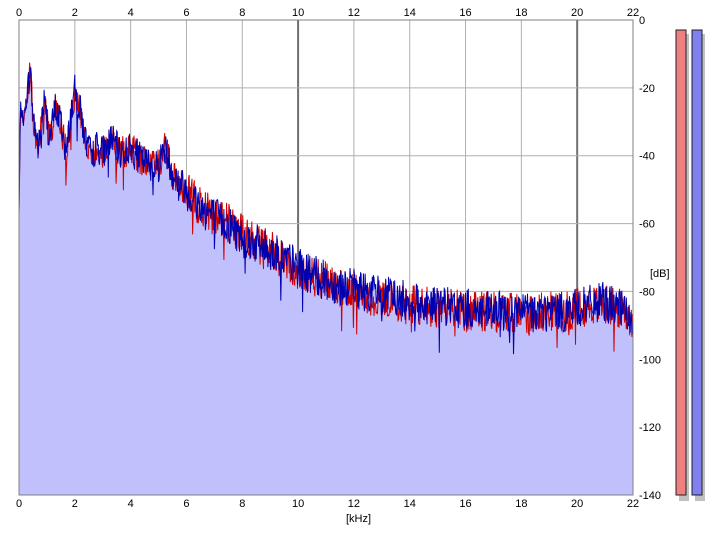  I want to click on y-tick-label: -80, so click(647, 292).